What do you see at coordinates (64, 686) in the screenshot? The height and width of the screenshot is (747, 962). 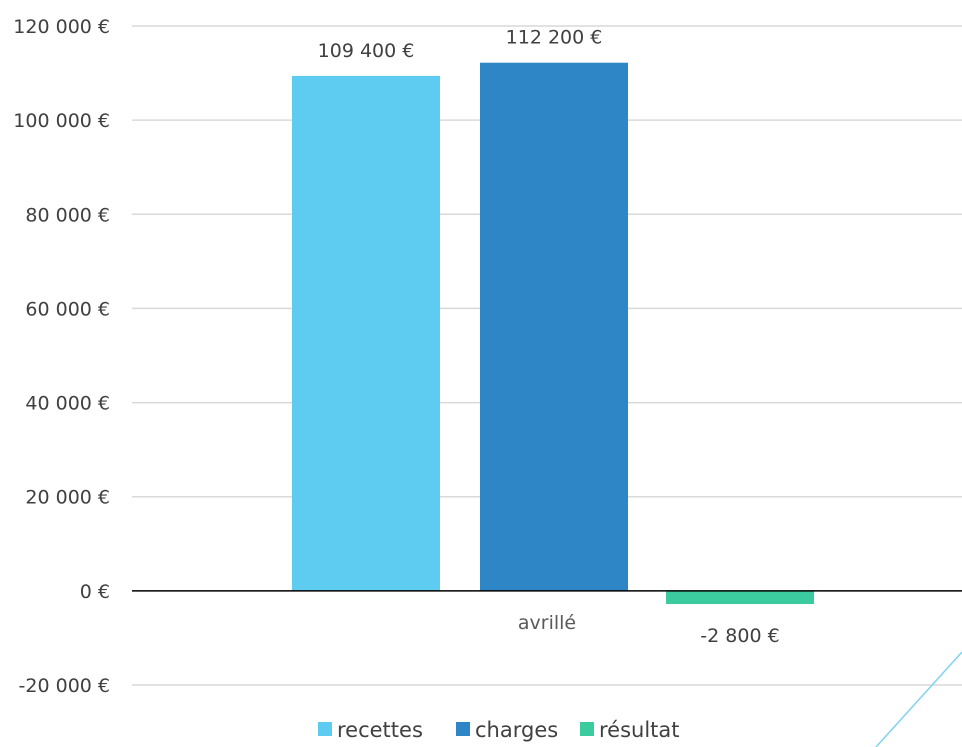 I see `y-tick-label: -20 000 €` at bounding box center [64, 686].